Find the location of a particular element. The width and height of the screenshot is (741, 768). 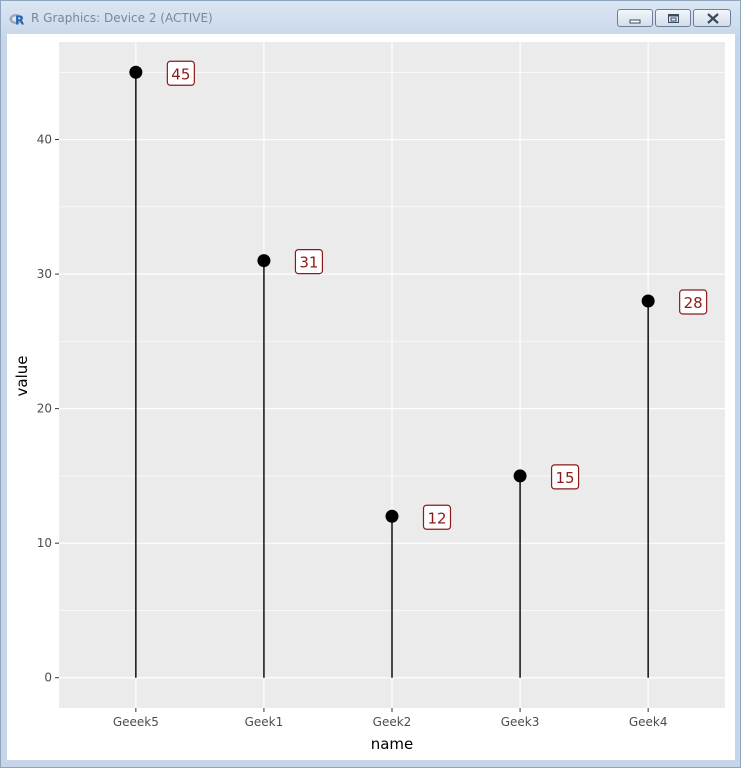

y-tick-label: 10 is located at coordinates (44, 543).